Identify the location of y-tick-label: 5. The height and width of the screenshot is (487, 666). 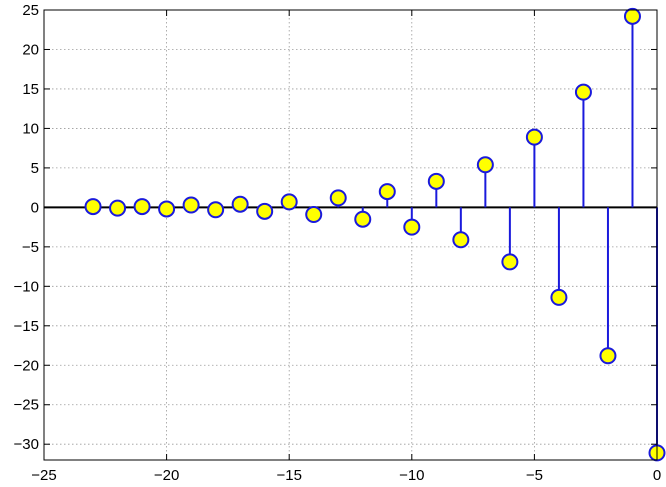
(35, 168).